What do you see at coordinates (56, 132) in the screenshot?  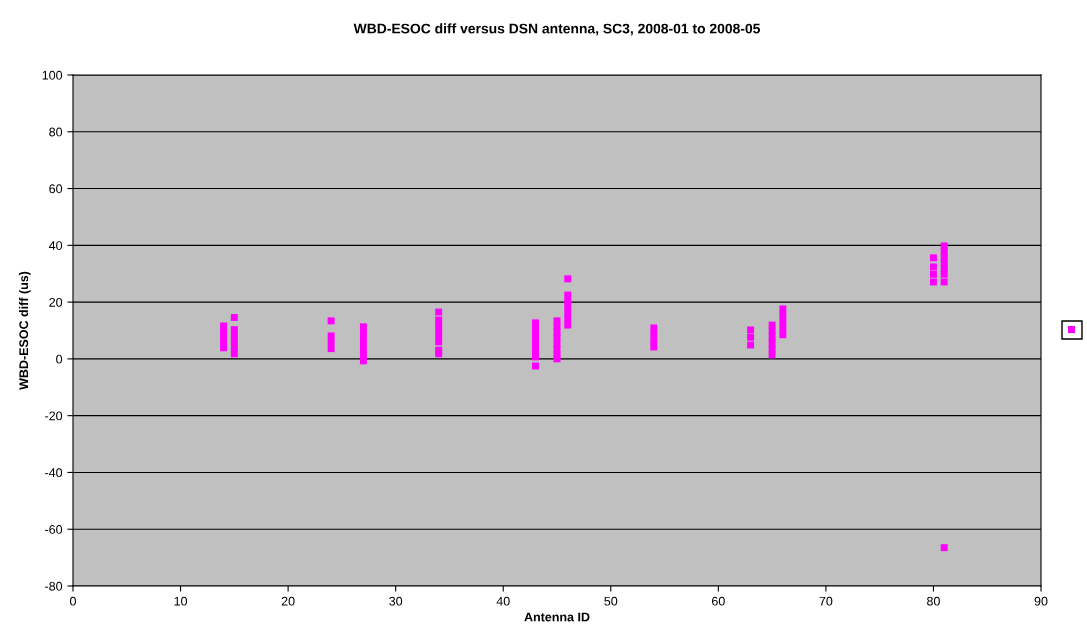 I see `y-tick-label: 80` at bounding box center [56, 132].